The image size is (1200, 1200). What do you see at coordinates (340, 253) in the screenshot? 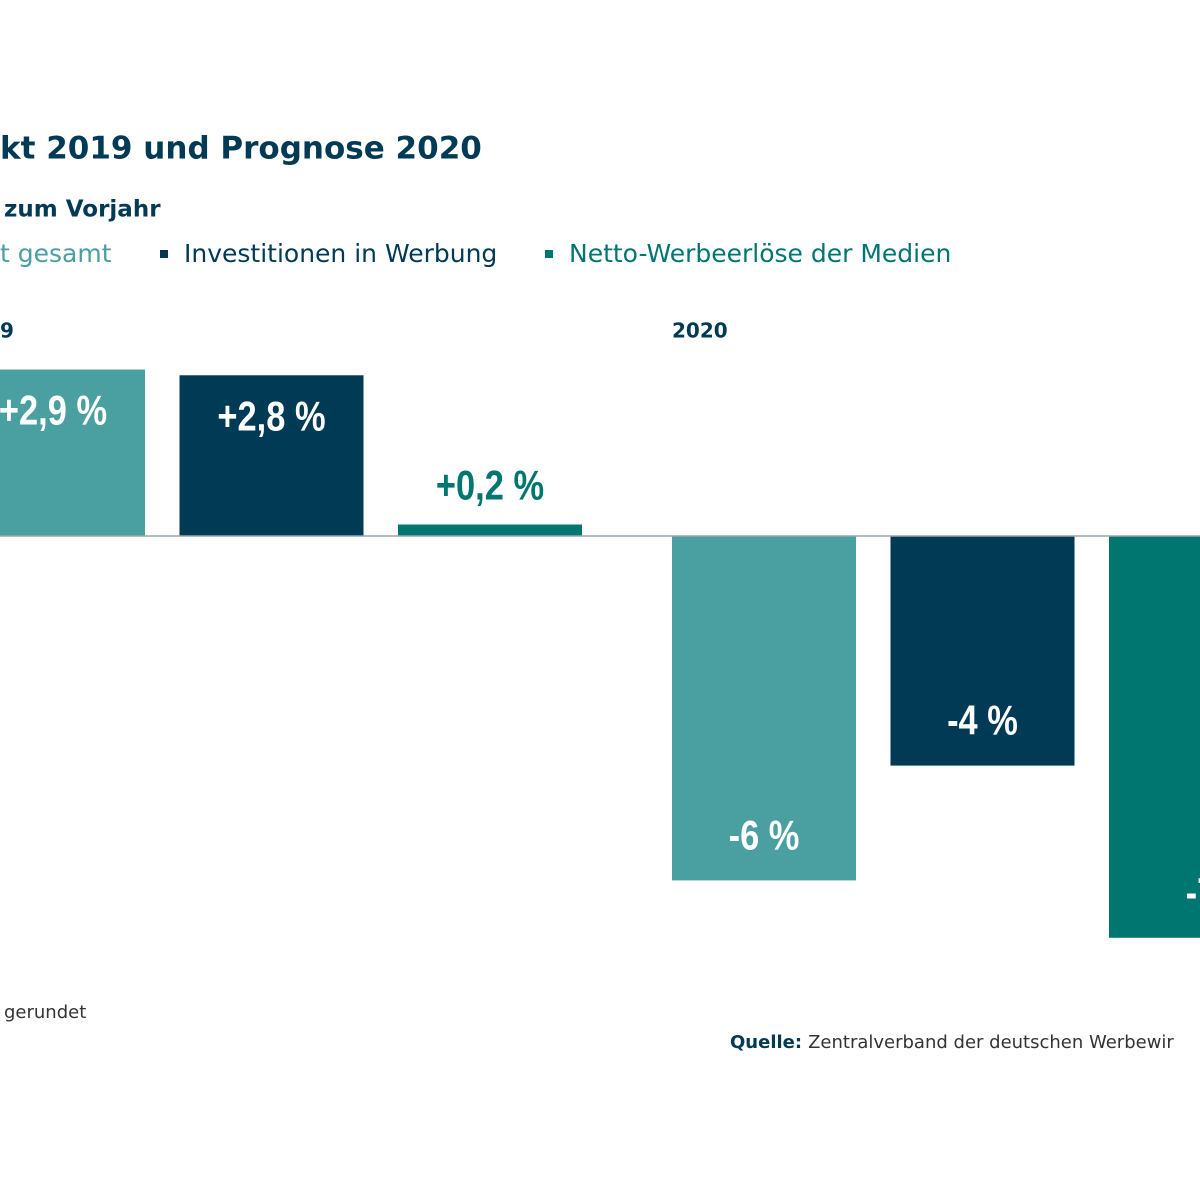
I see `legend-label: Investitionen in Werbung` at bounding box center [340, 253].